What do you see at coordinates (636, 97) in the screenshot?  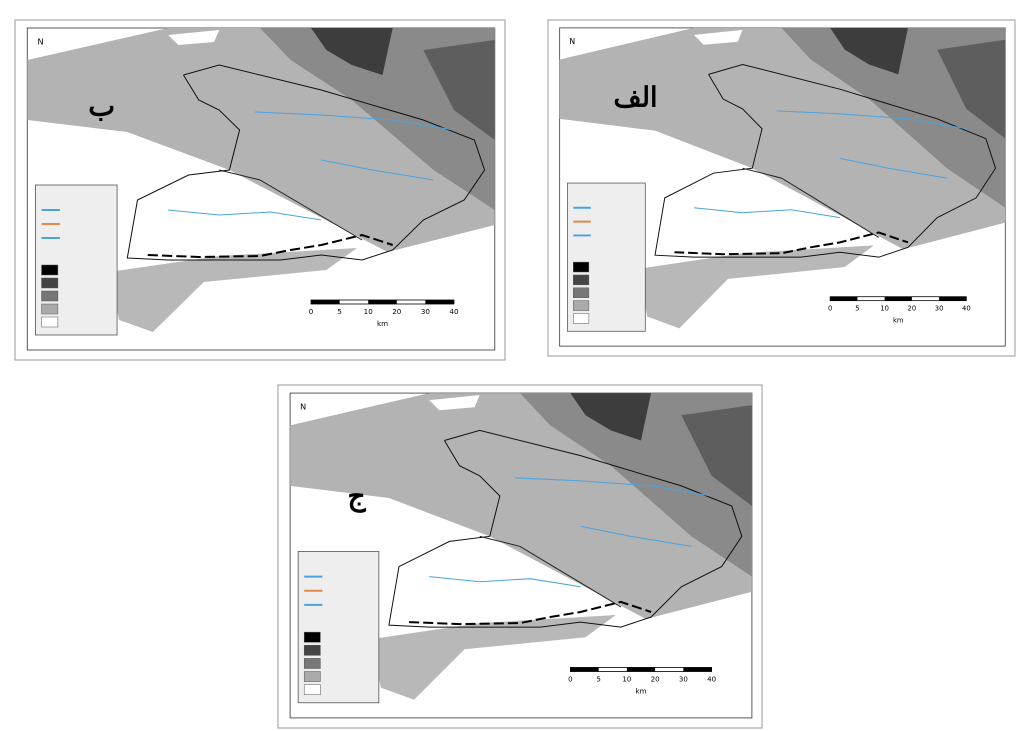 I see `panel-label: الف` at bounding box center [636, 97].